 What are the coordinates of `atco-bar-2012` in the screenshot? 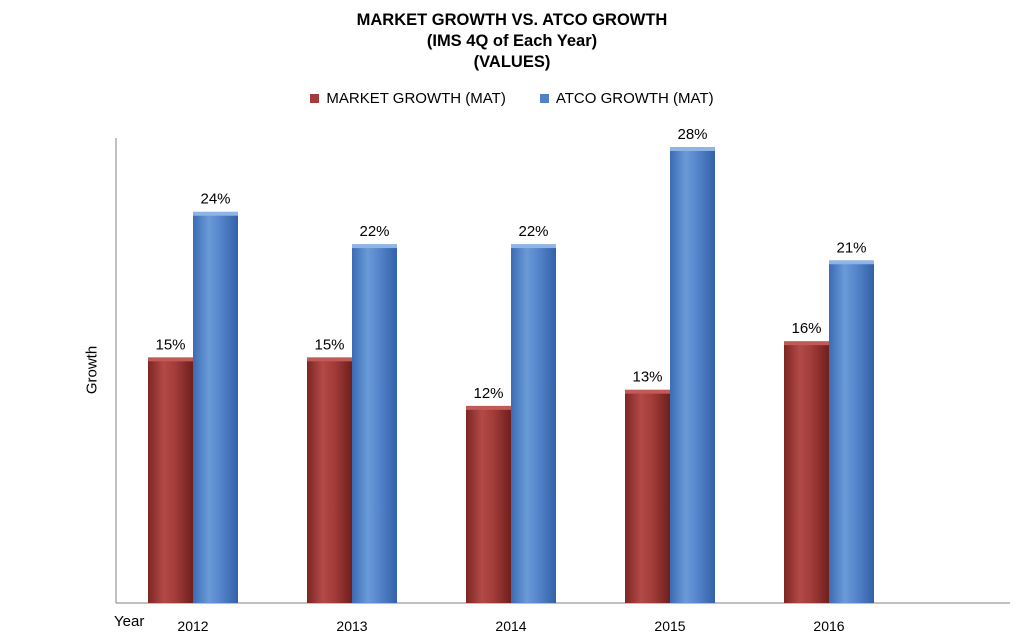 It's located at (215, 408).